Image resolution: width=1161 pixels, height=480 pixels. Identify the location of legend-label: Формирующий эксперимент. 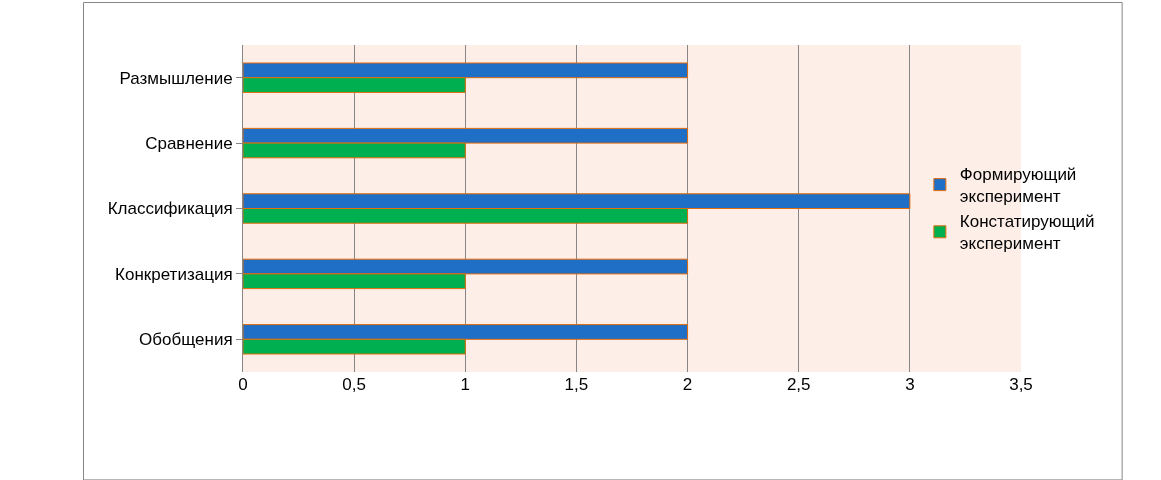
(1018, 186).